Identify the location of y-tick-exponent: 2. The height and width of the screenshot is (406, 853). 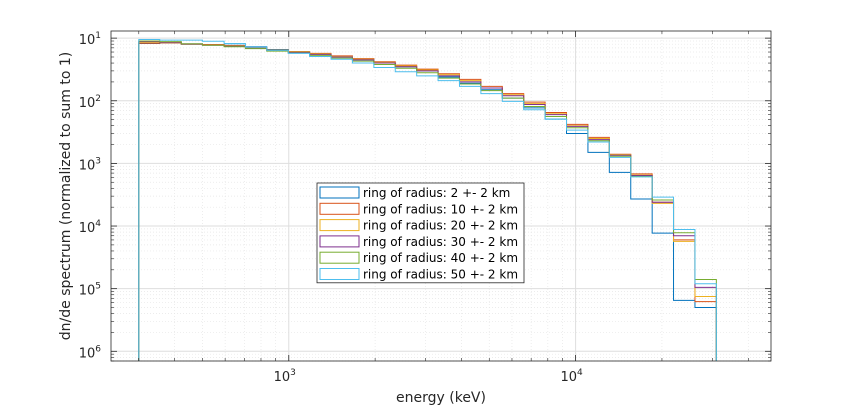
(98, 99).